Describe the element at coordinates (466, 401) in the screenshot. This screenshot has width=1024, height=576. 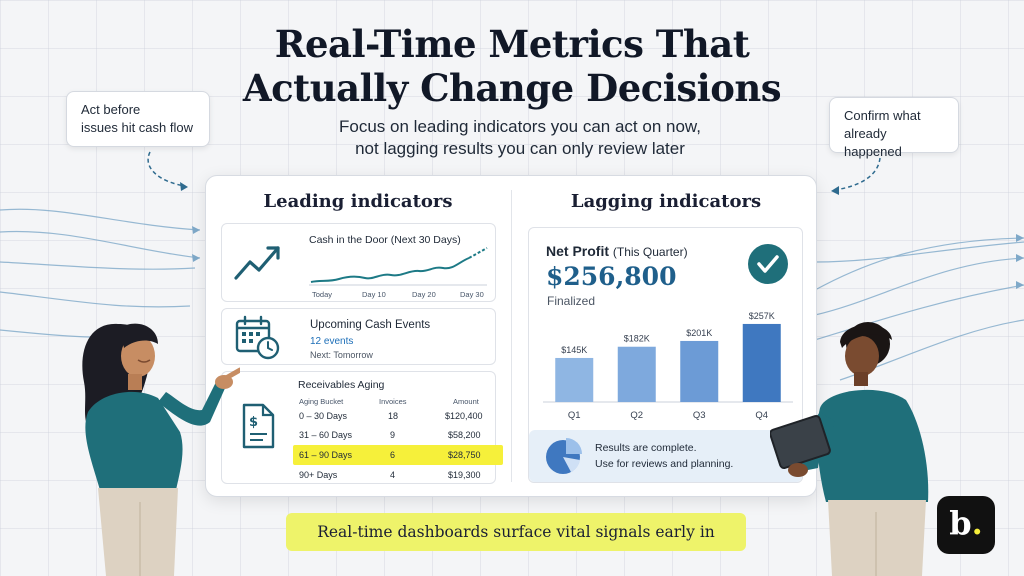
I see `column-header: Amount` at that location.